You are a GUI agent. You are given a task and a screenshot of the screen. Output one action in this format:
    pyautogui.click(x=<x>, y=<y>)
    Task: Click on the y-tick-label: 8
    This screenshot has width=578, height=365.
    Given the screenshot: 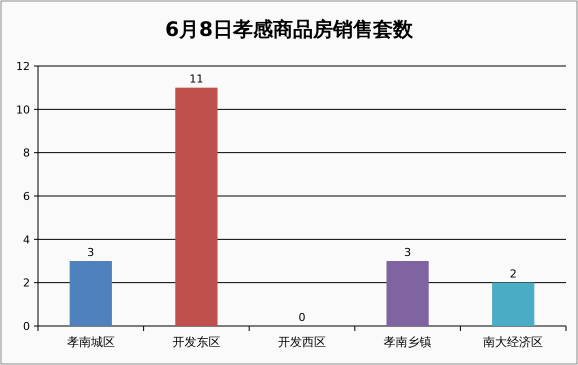 What is the action you would take?
    pyautogui.click(x=26, y=153)
    